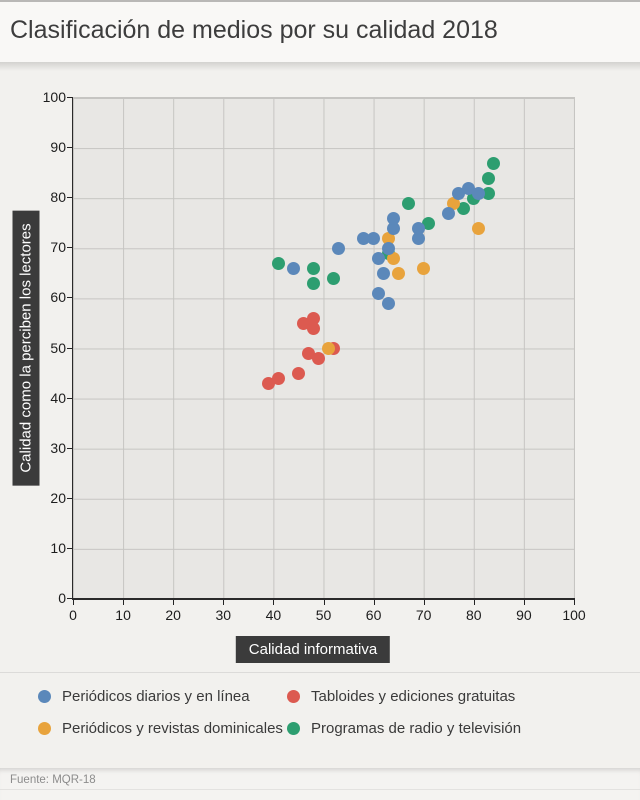  Describe the element at coordinates (323, 599) in the screenshot. I see `x-axis-line` at that location.